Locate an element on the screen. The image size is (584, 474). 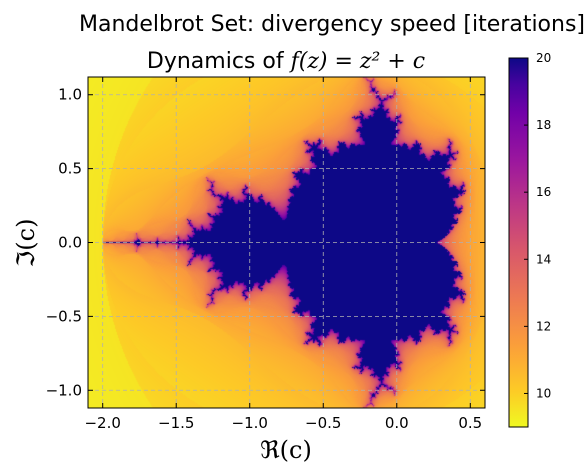
colorbar-tick-label: 16 is located at coordinates (543, 192).